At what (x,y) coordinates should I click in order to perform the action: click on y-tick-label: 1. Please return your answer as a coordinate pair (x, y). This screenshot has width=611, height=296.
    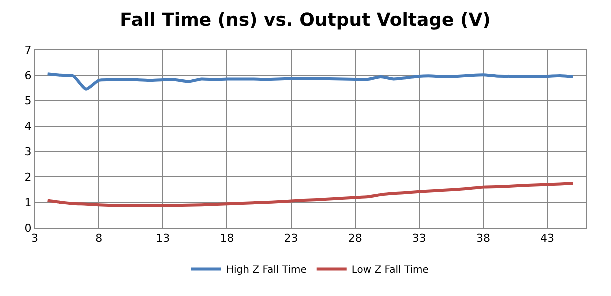
    Looking at the image, I should click on (28, 203).